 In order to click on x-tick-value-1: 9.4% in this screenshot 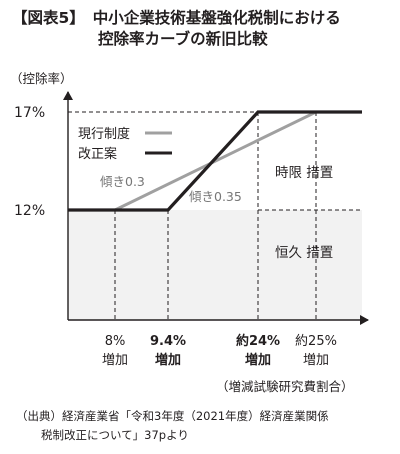, I will do `click(168, 341)`.